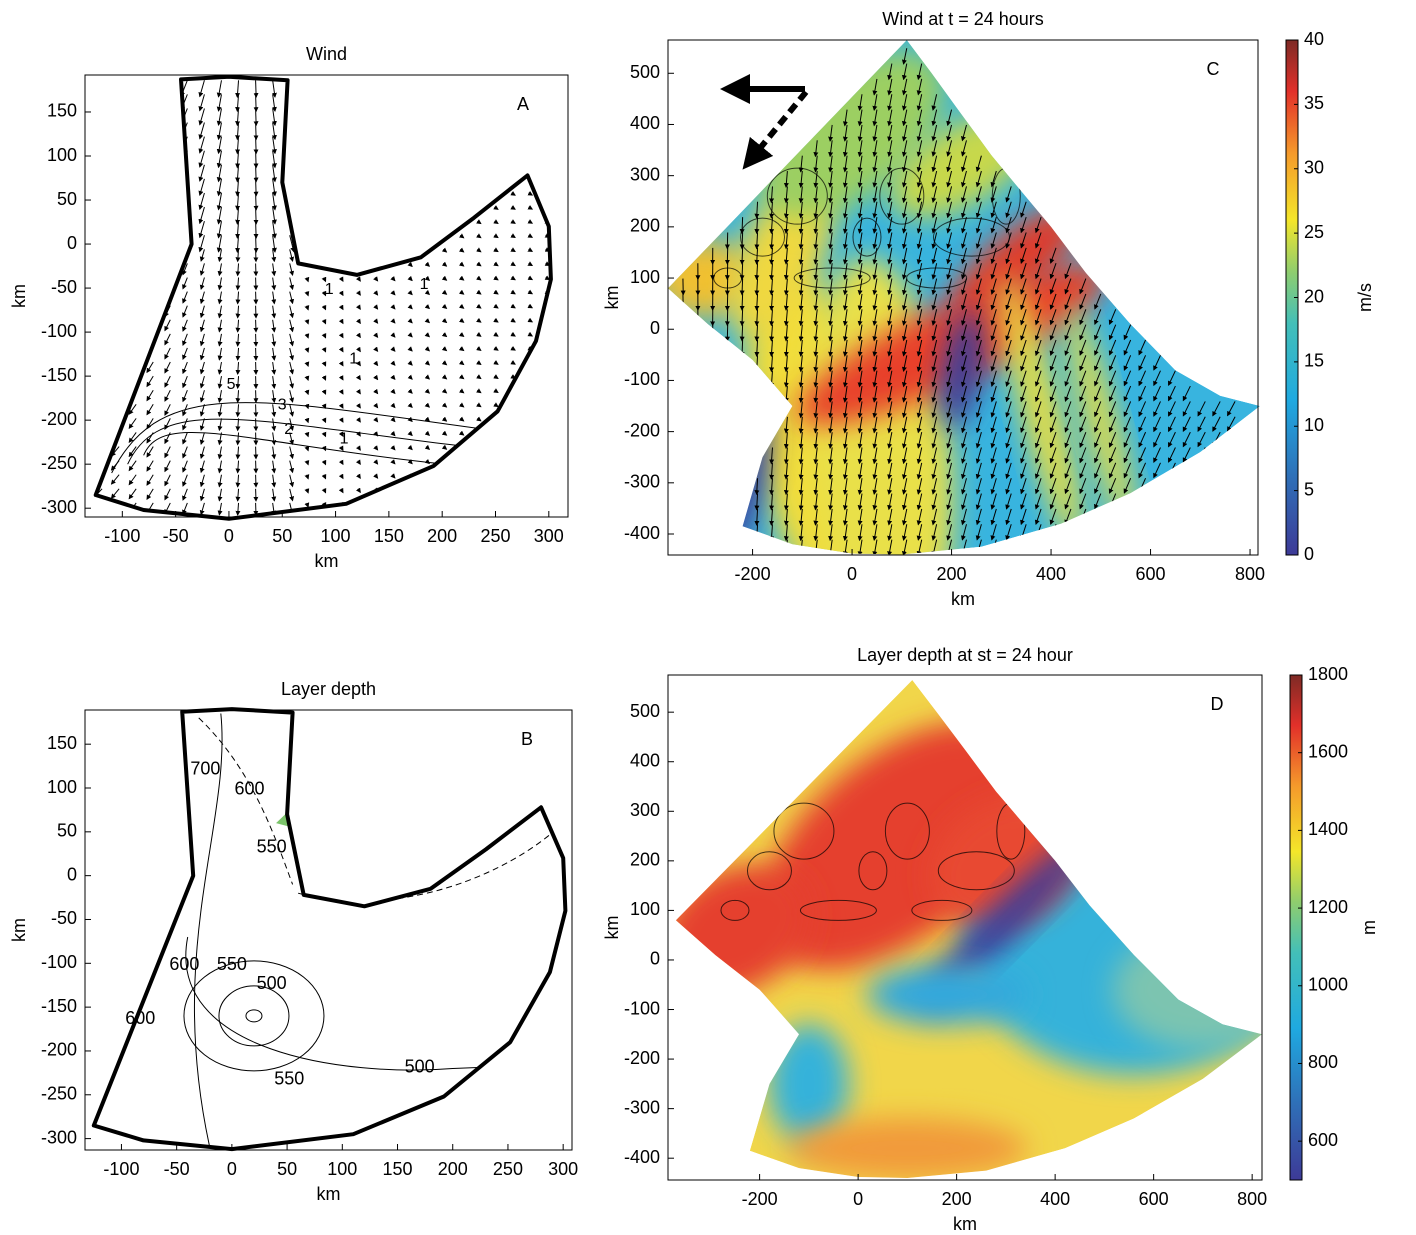 The width and height of the screenshot is (1416, 1235). Describe the element at coordinates (62, 743) in the screenshot. I see `y-tick-label: 150` at that location.